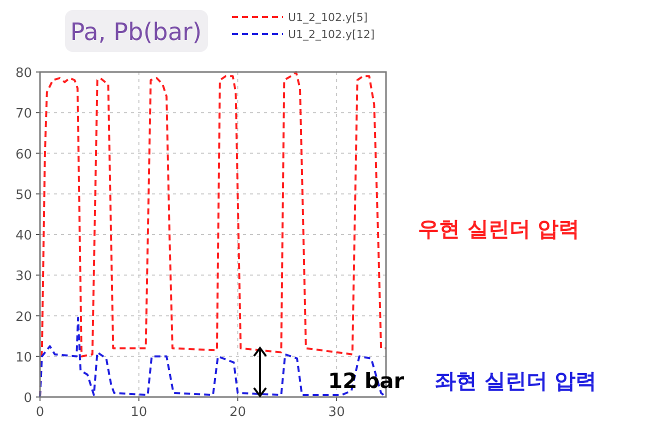  Describe the element at coordinates (23, 317) in the screenshot. I see `y-tick-label: 20` at that location.